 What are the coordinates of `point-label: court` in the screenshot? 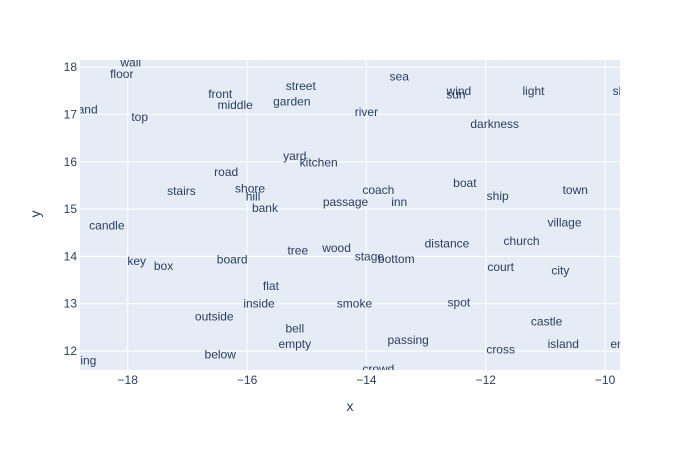 It's located at (500, 267).